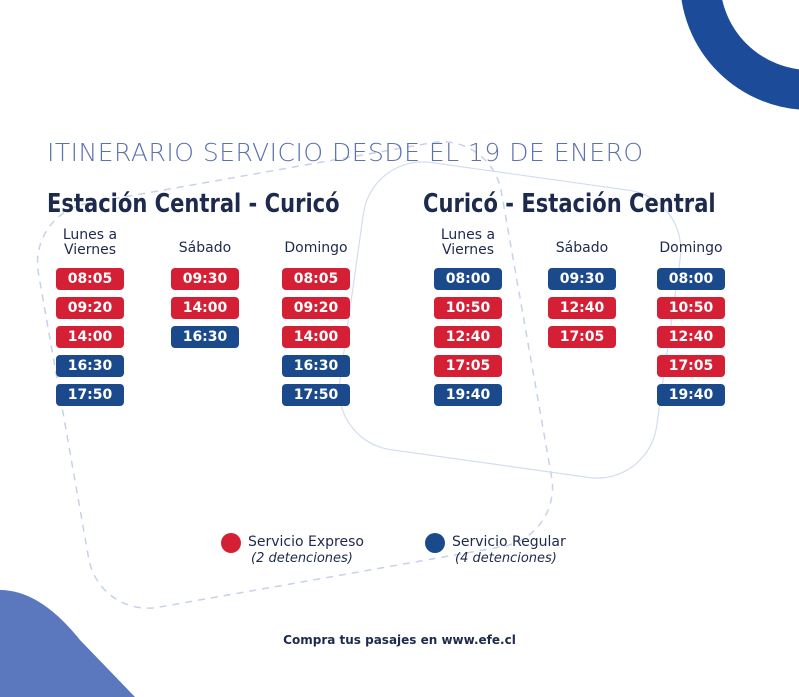 Image resolution: width=799 pixels, height=697 pixels. What do you see at coordinates (345, 152) in the screenshot?
I see `title: ITINERARIO SERVICIO DESDE EL 19 DE ENERO` at bounding box center [345, 152].